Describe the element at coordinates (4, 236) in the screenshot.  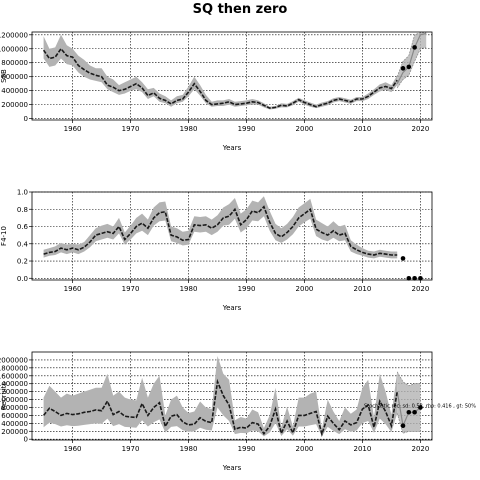
I see `y-axis-label: F4-10` at that location.